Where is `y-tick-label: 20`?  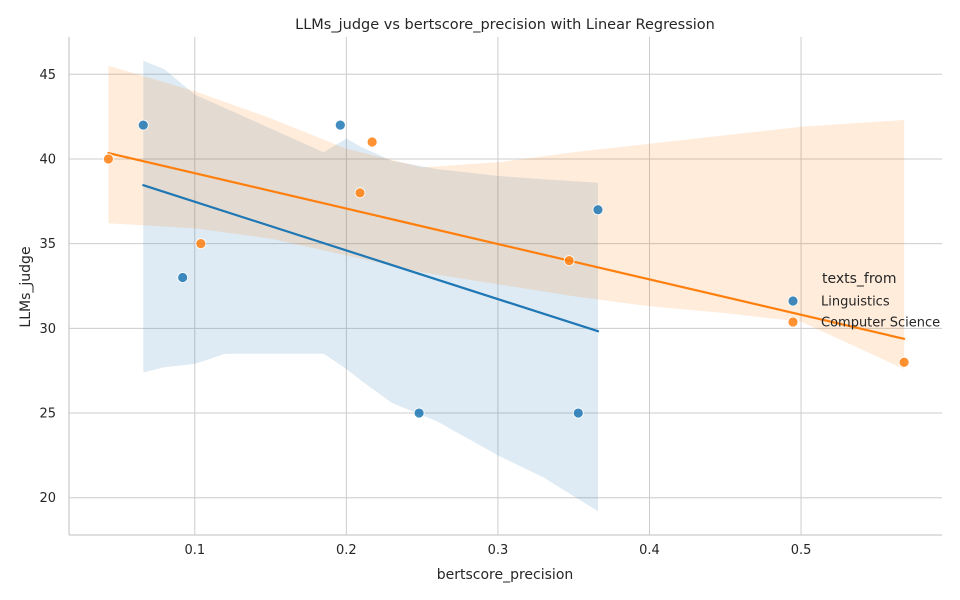 y-tick-label: 20 is located at coordinates (47, 498).